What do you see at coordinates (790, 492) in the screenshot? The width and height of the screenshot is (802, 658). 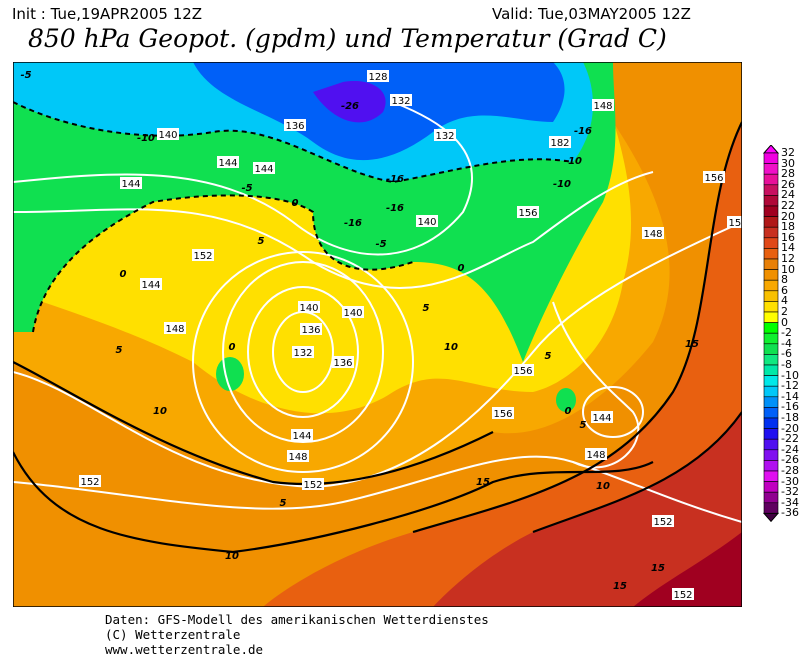 I see `colorbar-label: -32` at bounding box center [790, 492].